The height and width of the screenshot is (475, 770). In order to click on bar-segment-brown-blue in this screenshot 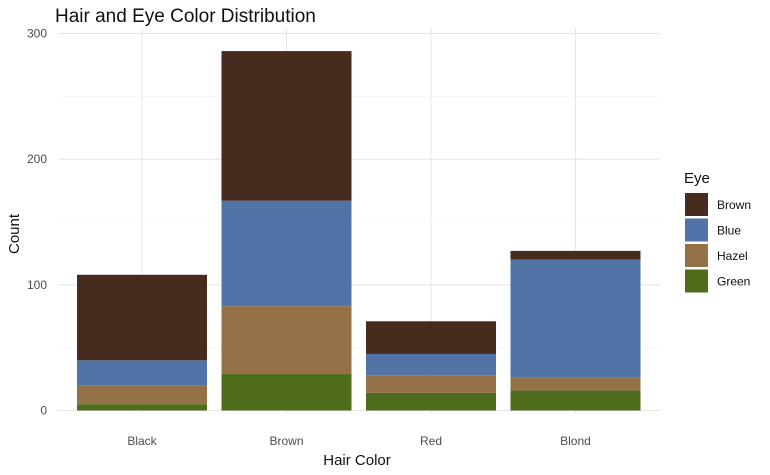, I will do `click(286, 253)`.